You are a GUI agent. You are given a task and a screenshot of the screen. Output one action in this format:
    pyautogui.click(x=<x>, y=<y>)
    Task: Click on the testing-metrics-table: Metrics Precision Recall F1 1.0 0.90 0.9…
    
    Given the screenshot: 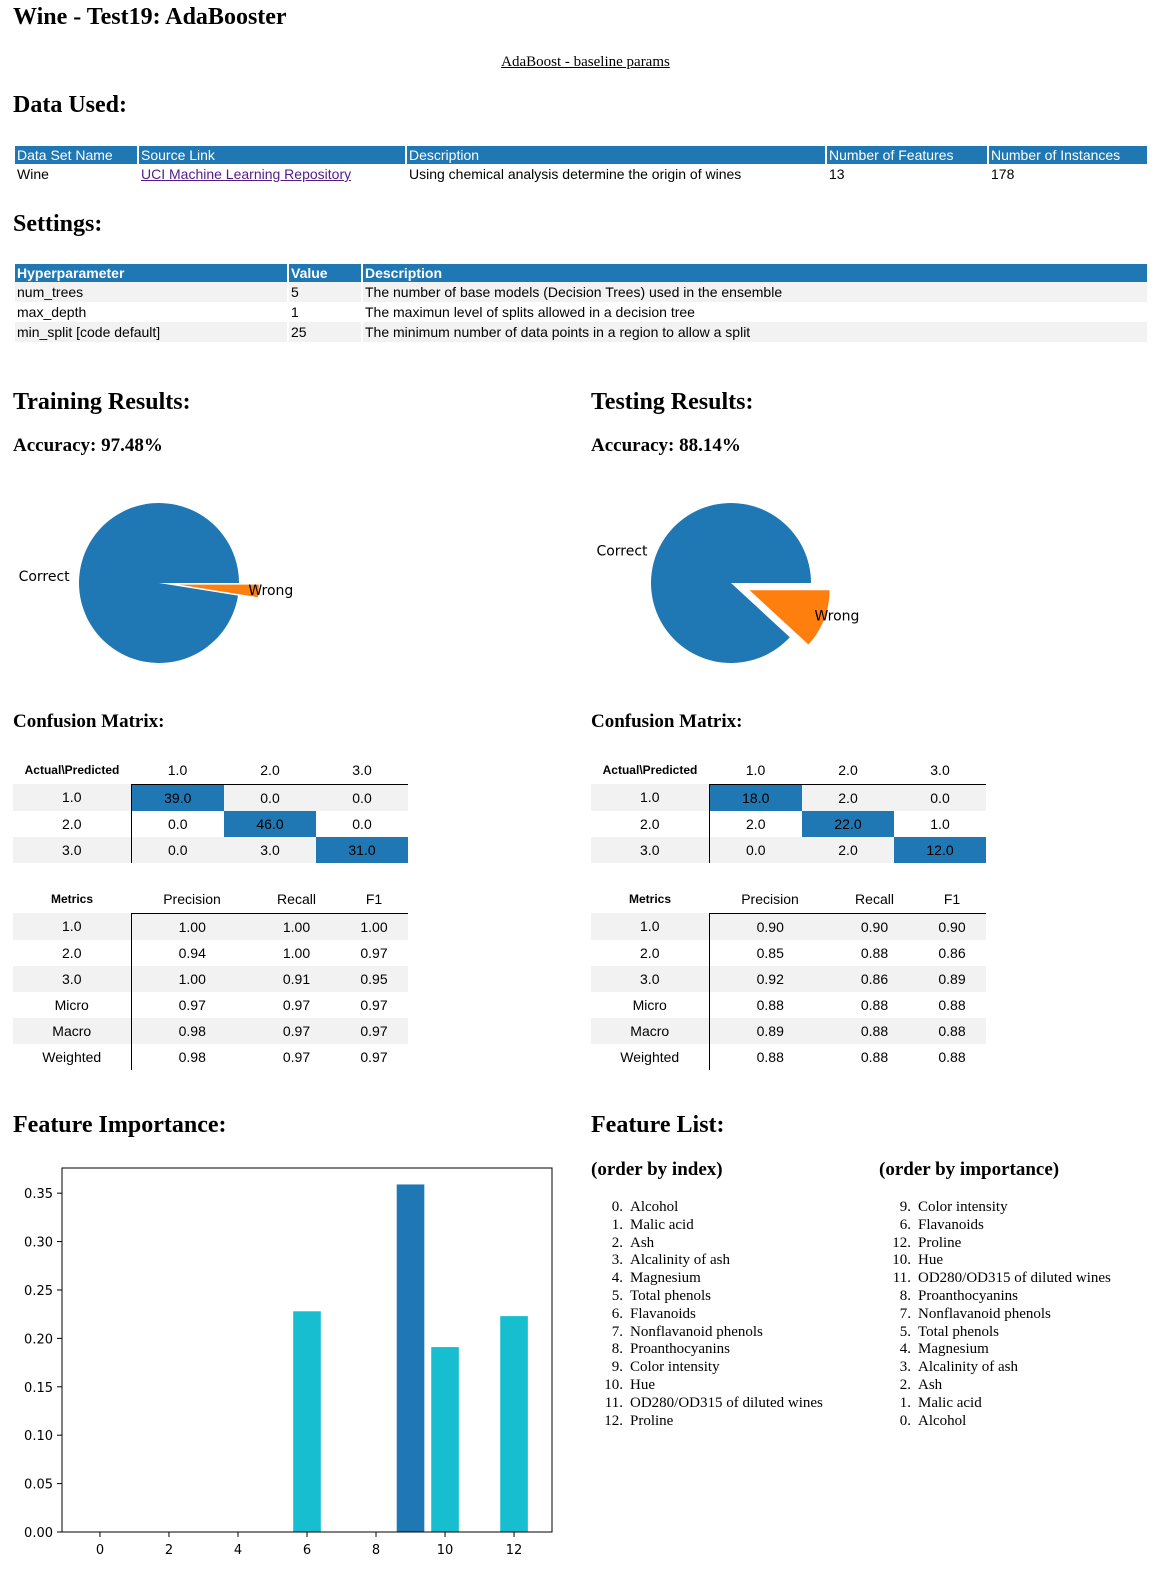 What is the action you would take?
    pyautogui.click(x=788, y=977)
    